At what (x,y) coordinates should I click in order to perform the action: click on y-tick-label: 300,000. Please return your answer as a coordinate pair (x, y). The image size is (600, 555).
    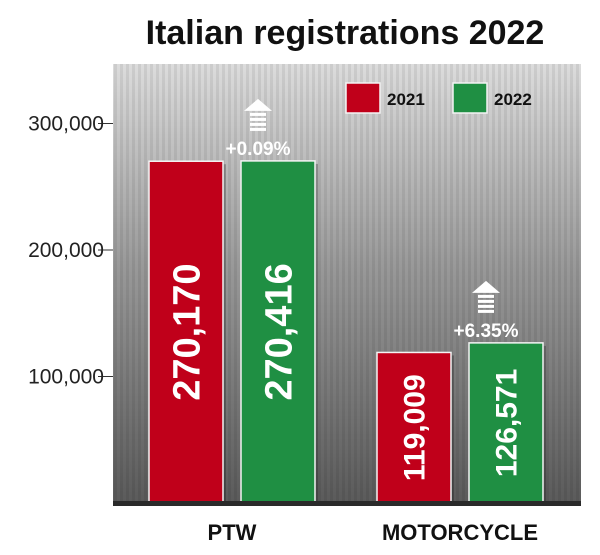
    Looking at the image, I should click on (66, 124).